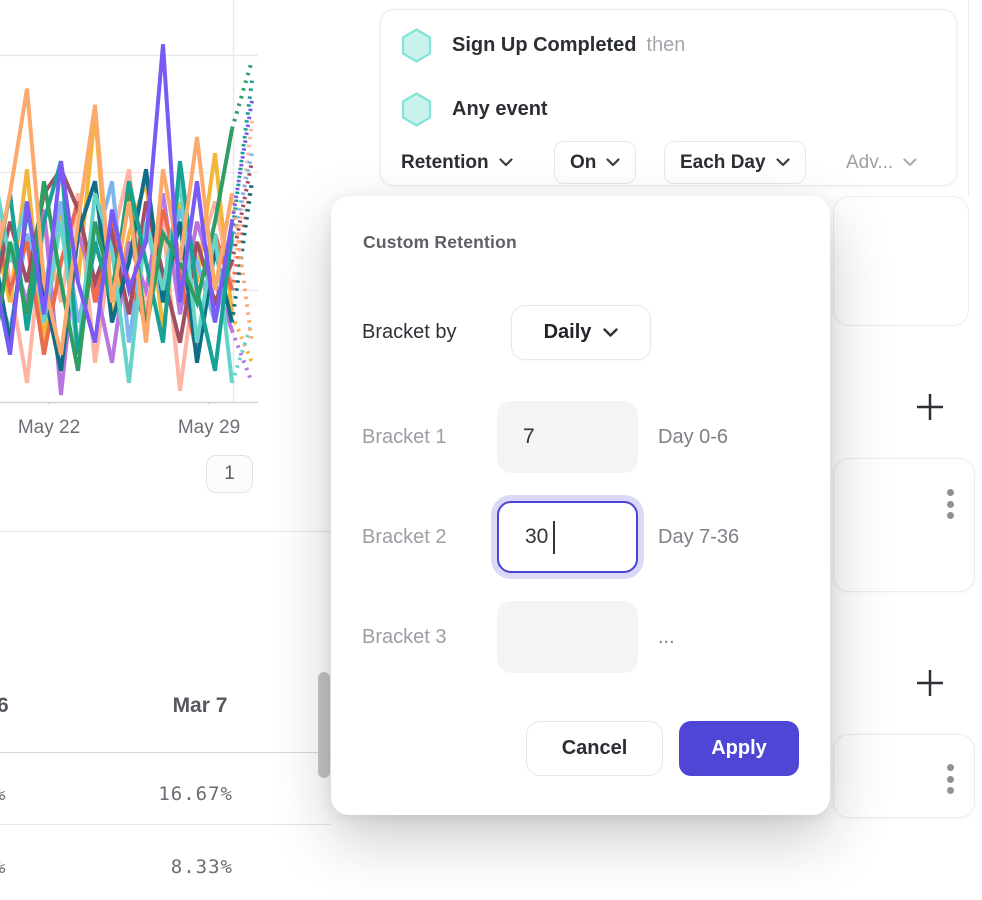 The height and width of the screenshot is (900, 982). I want to click on chart-line-projection-coral, so click(242, 235).